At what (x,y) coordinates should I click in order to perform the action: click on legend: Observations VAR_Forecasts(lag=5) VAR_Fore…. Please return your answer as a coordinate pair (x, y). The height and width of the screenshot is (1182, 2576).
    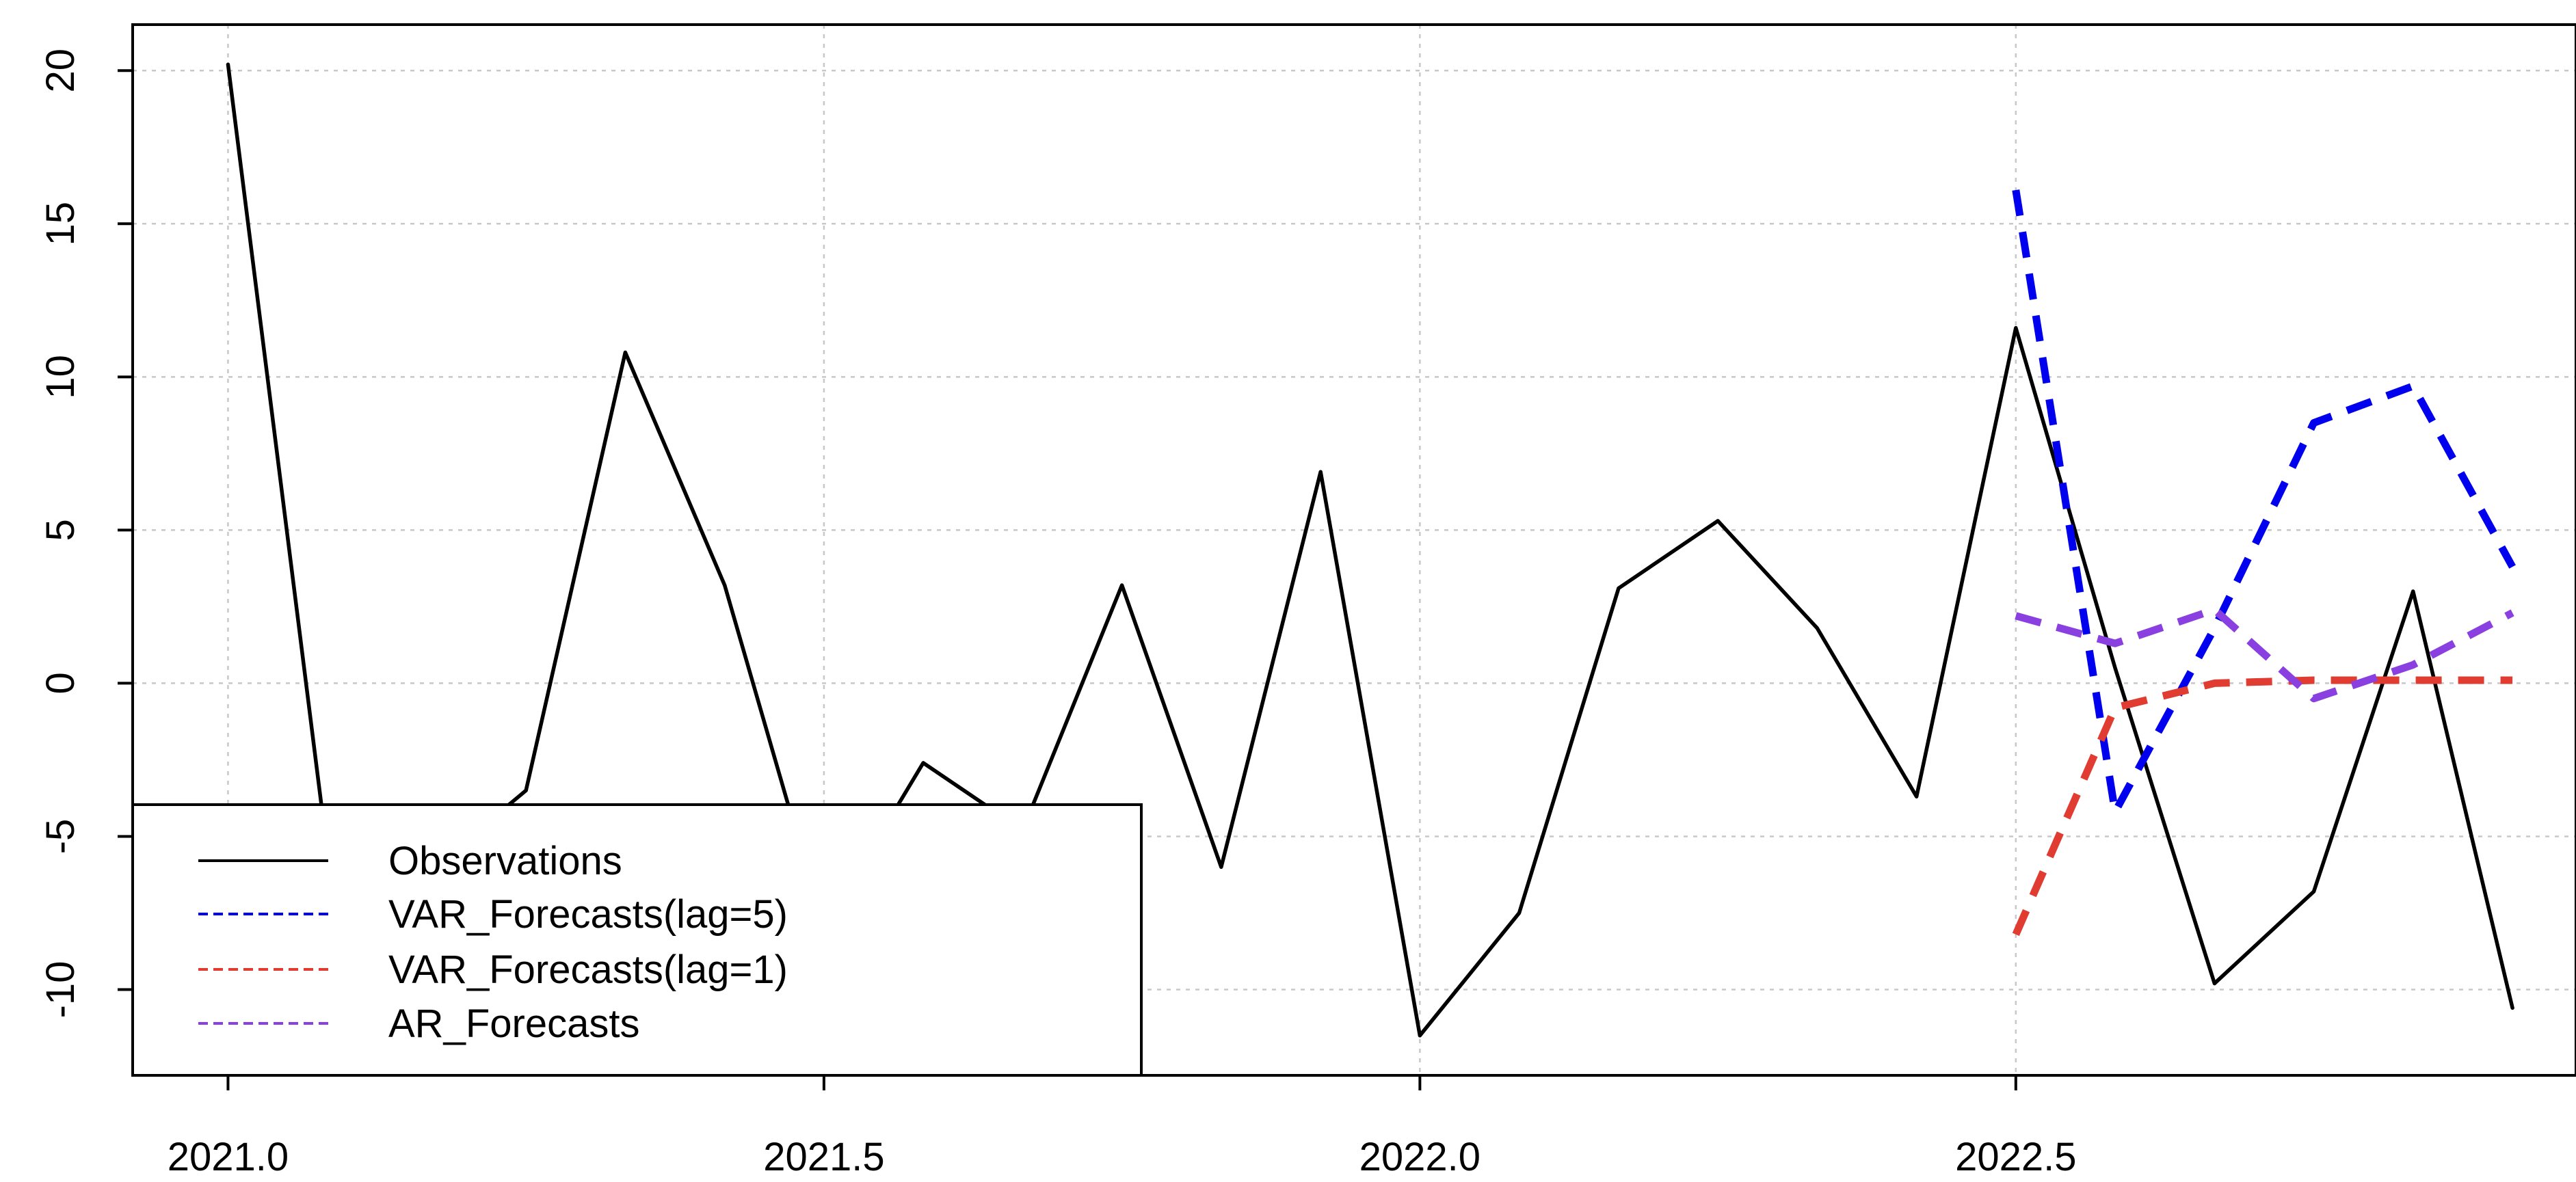
    Looking at the image, I should click on (637, 940).